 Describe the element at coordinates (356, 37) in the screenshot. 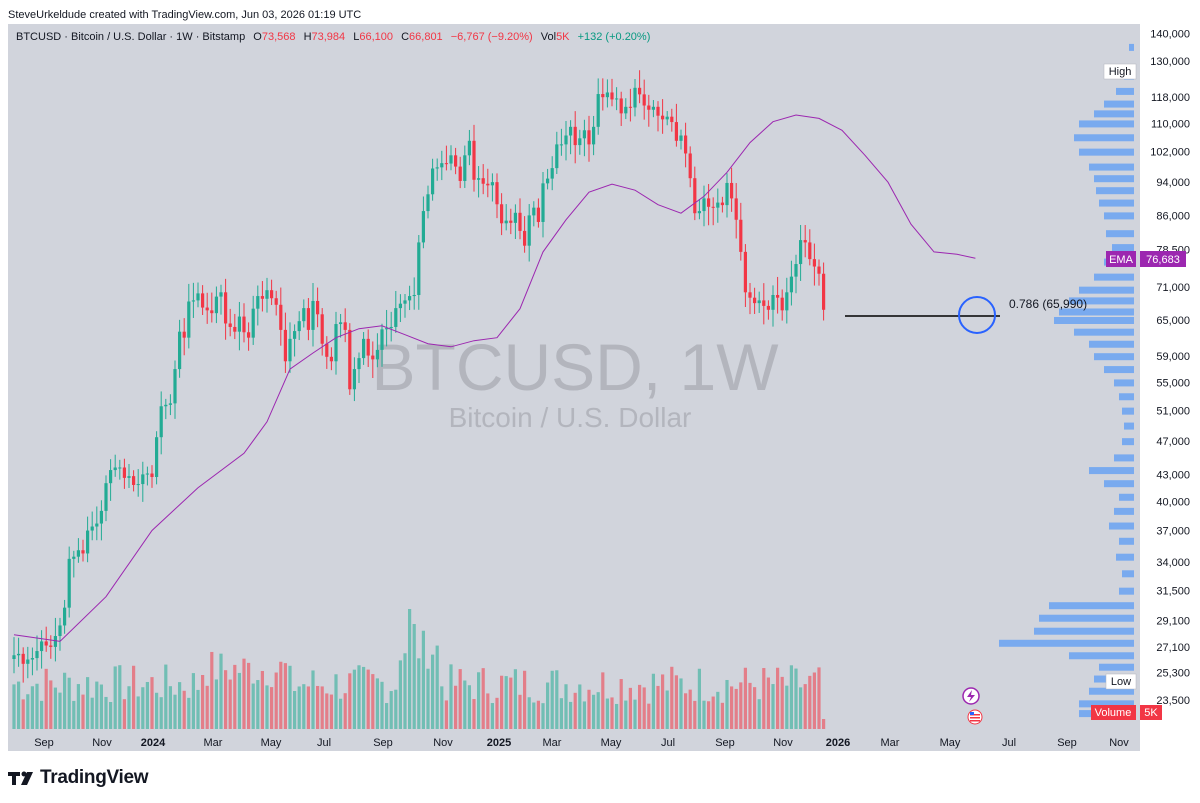

I see `legend-low-label: L` at that location.